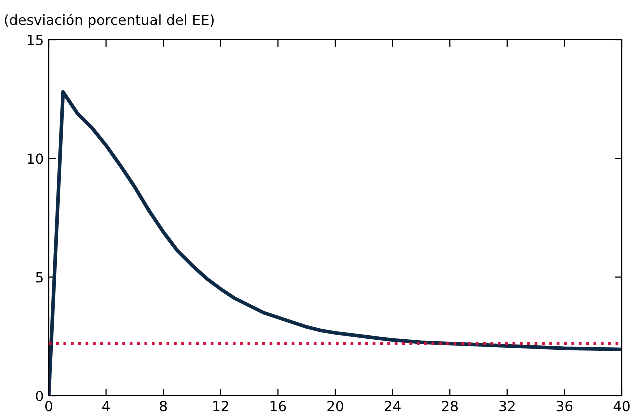 The height and width of the screenshot is (419, 636). What do you see at coordinates (35, 40) in the screenshot?
I see `y-tick-label: 15` at bounding box center [35, 40].